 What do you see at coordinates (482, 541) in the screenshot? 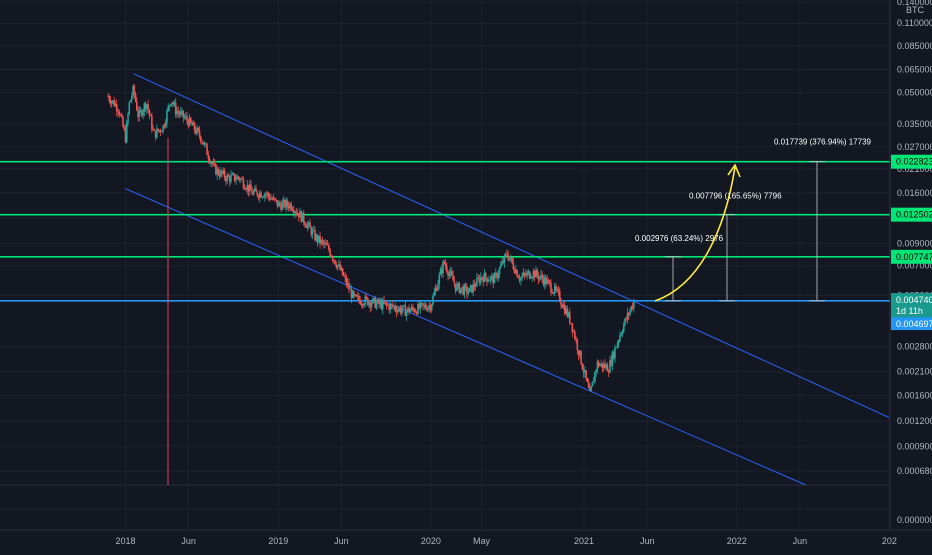
I see `time-tick-label: May` at bounding box center [482, 541].